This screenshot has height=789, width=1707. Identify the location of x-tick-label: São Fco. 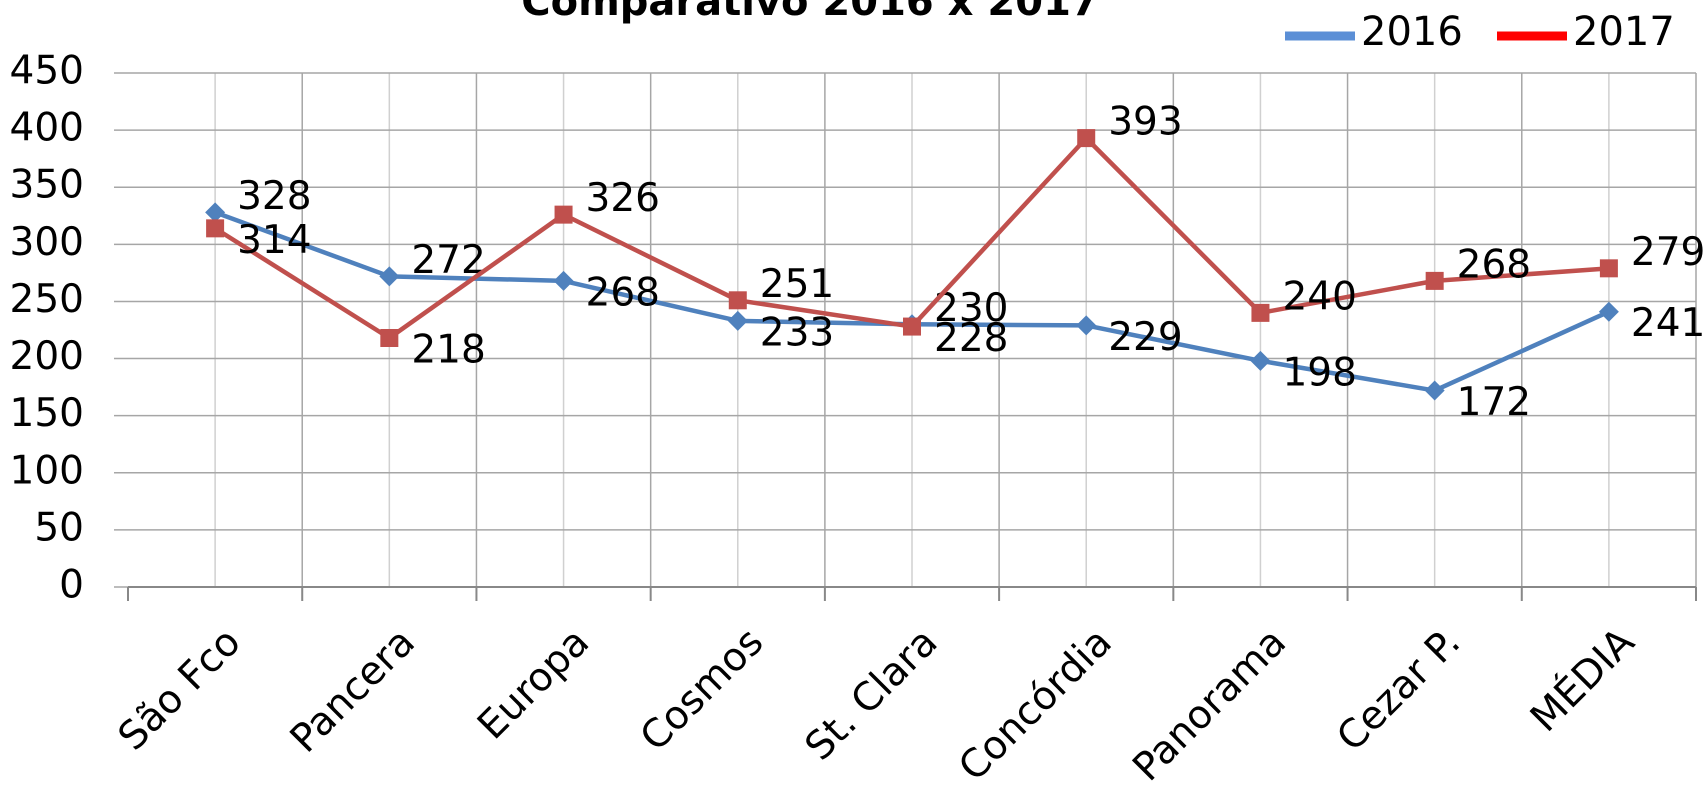
(180, 690).